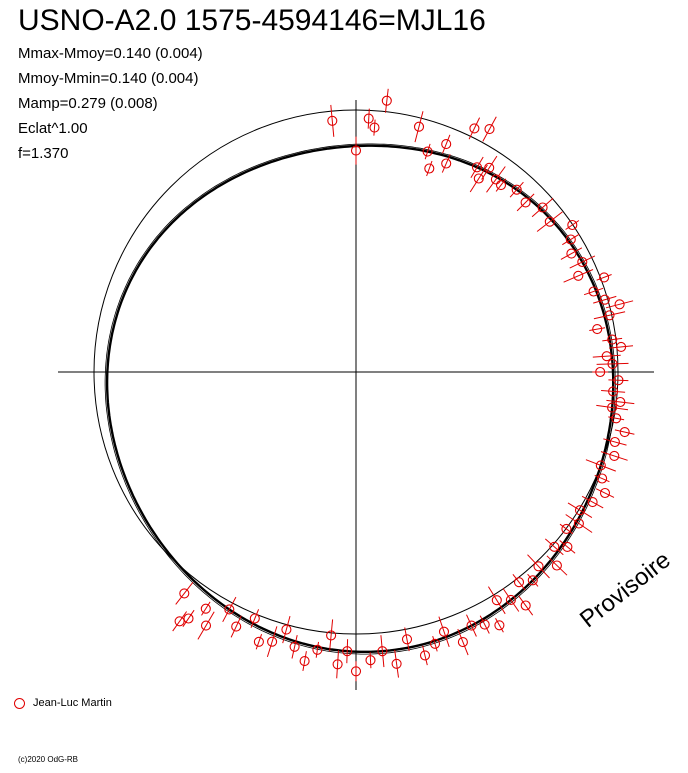 Image resolution: width=688 pixels, height=773 pixels. I want to click on legend-label: Jean-Luc Martin, so click(72, 703).